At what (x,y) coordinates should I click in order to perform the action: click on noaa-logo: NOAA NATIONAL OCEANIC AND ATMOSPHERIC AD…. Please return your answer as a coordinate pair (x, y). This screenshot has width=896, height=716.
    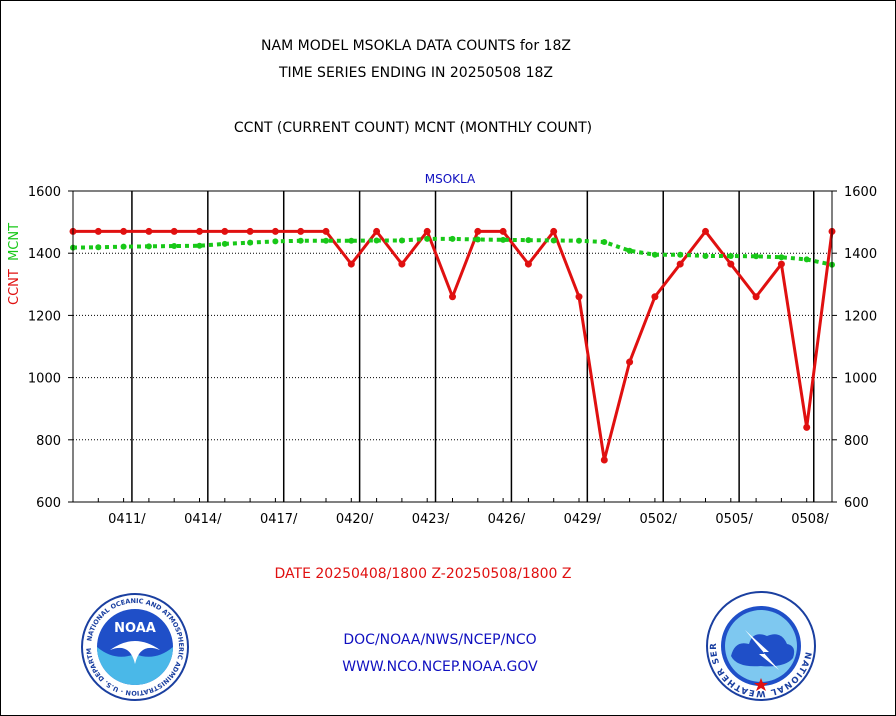
    Looking at the image, I should click on (134, 646).